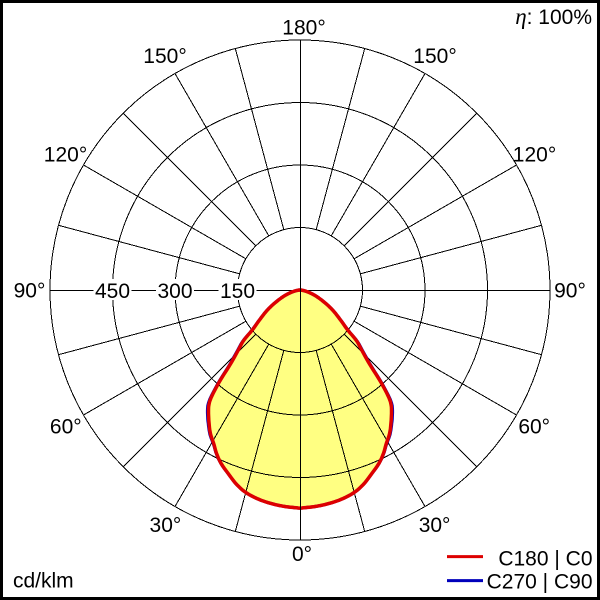 Image resolution: width=600 pixels, height=600 pixels. What do you see at coordinates (43, 581) in the screenshot?
I see `svg-text: cd/klm` at bounding box center [43, 581].